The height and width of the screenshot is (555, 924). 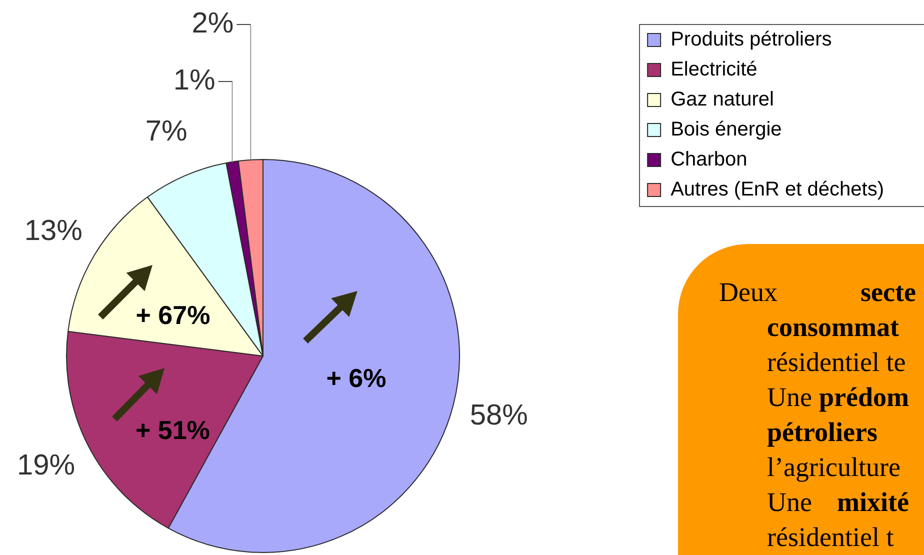 What do you see at coordinates (173, 315) in the screenshot?
I see `text: + 67%` at bounding box center [173, 315].